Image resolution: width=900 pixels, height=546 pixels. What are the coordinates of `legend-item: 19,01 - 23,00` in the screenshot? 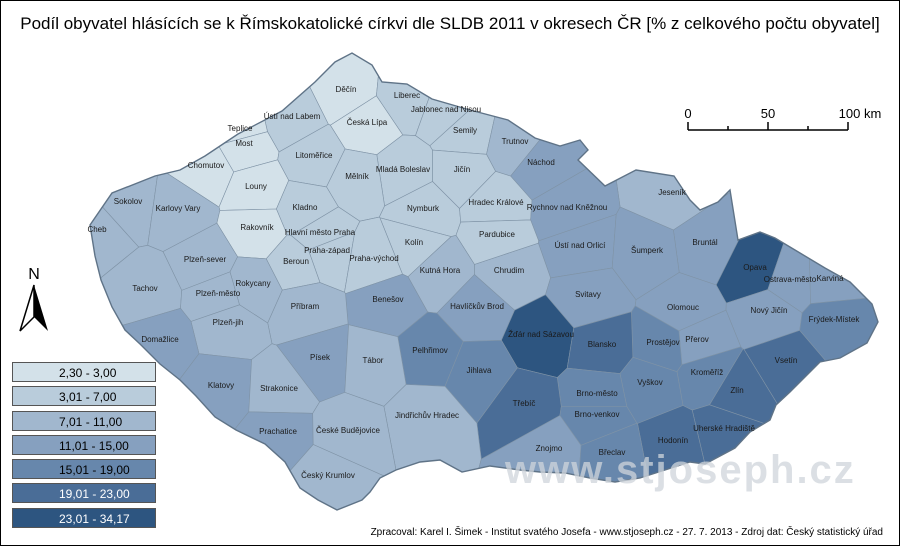 It's located at (84, 493).